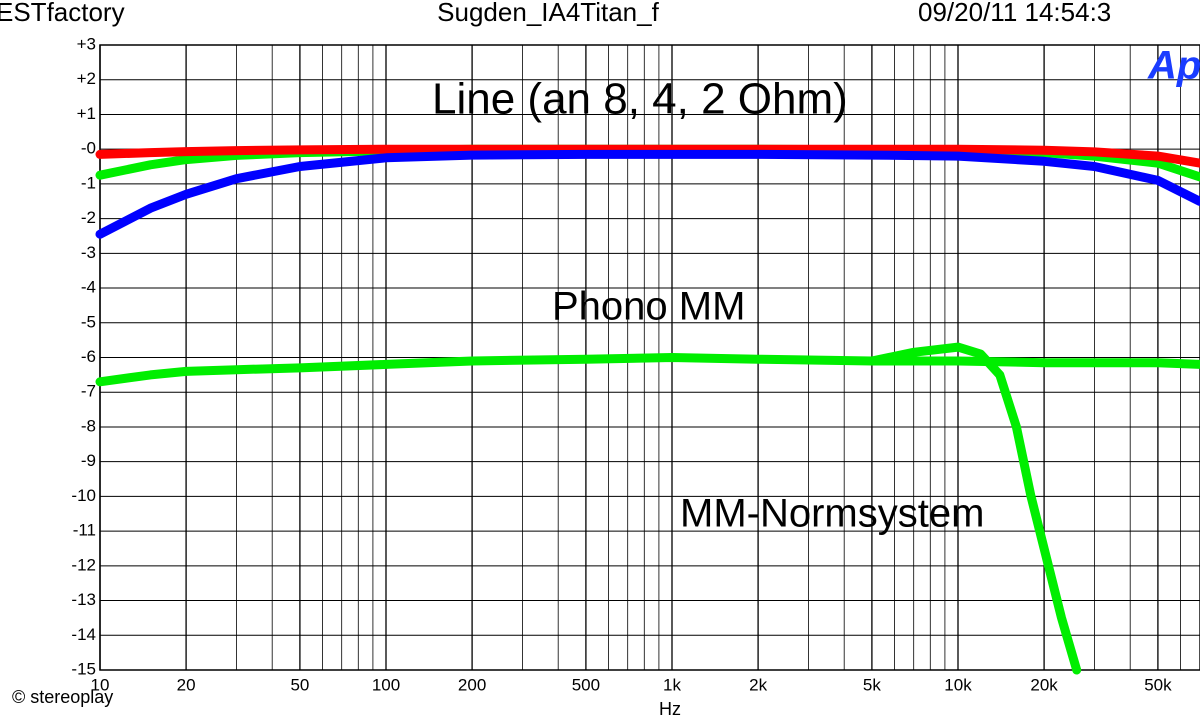 Image resolution: width=1200 pixels, height=720 pixels. I want to click on y-tick-label: -15, so click(83, 668).